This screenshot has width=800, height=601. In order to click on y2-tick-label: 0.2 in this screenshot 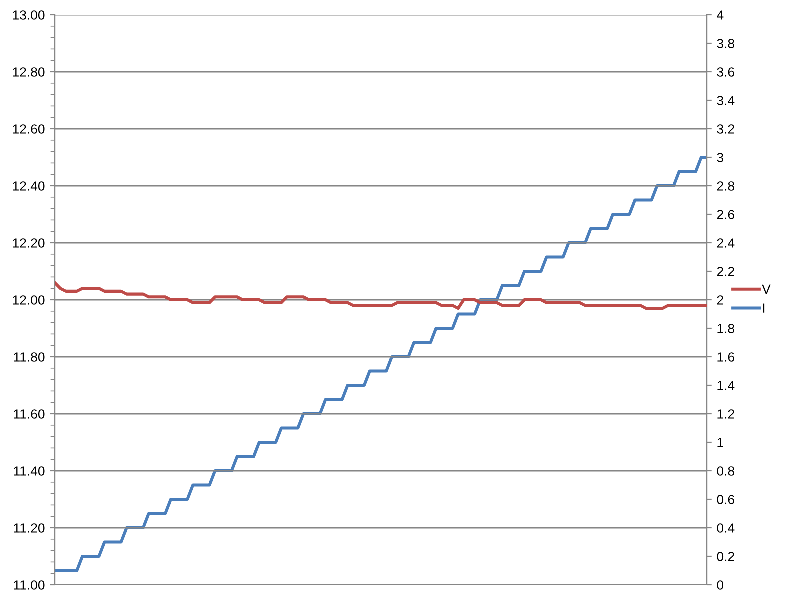, I will do `click(725, 557)`.